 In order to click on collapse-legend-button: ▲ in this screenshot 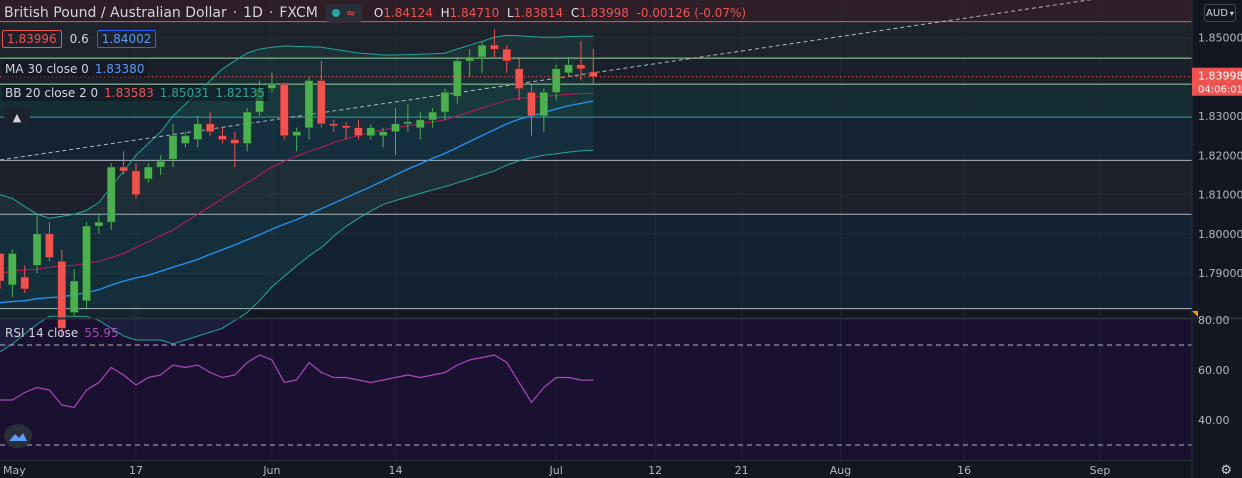, I will do `click(17, 117)`.